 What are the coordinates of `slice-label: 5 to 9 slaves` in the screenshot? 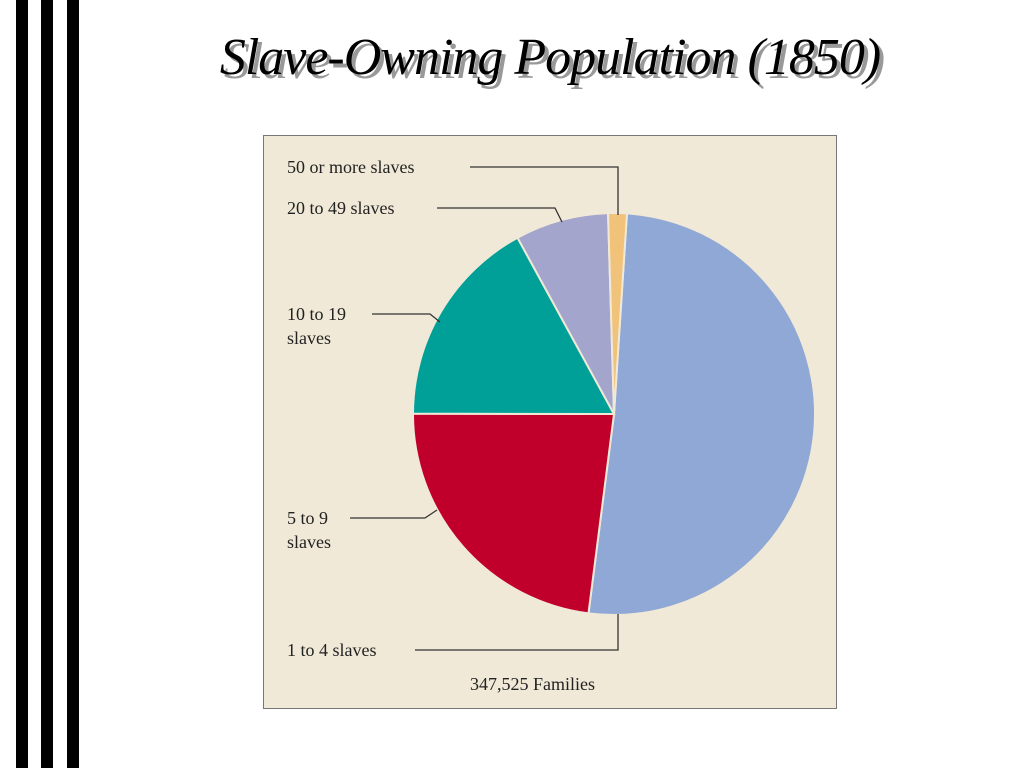 It's located at (309, 530).